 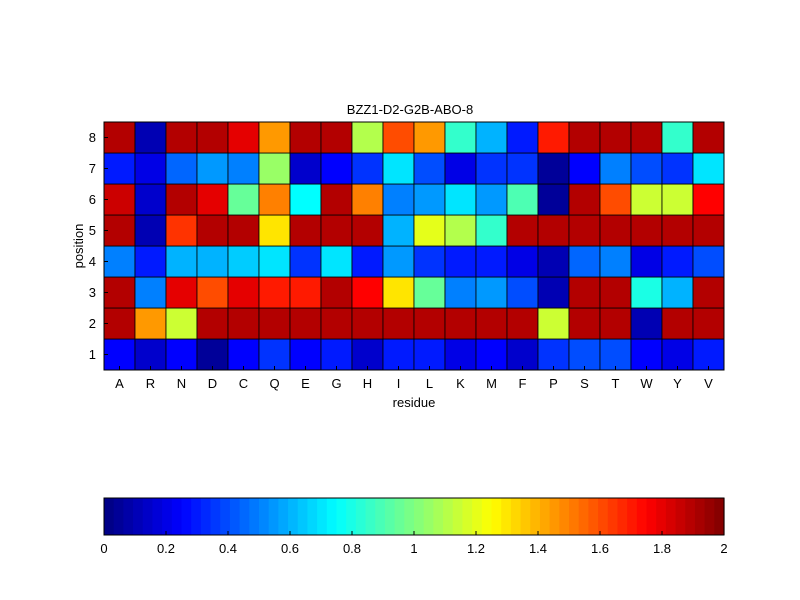 What do you see at coordinates (708, 383) in the screenshot?
I see `x-tick-label: V` at bounding box center [708, 383].